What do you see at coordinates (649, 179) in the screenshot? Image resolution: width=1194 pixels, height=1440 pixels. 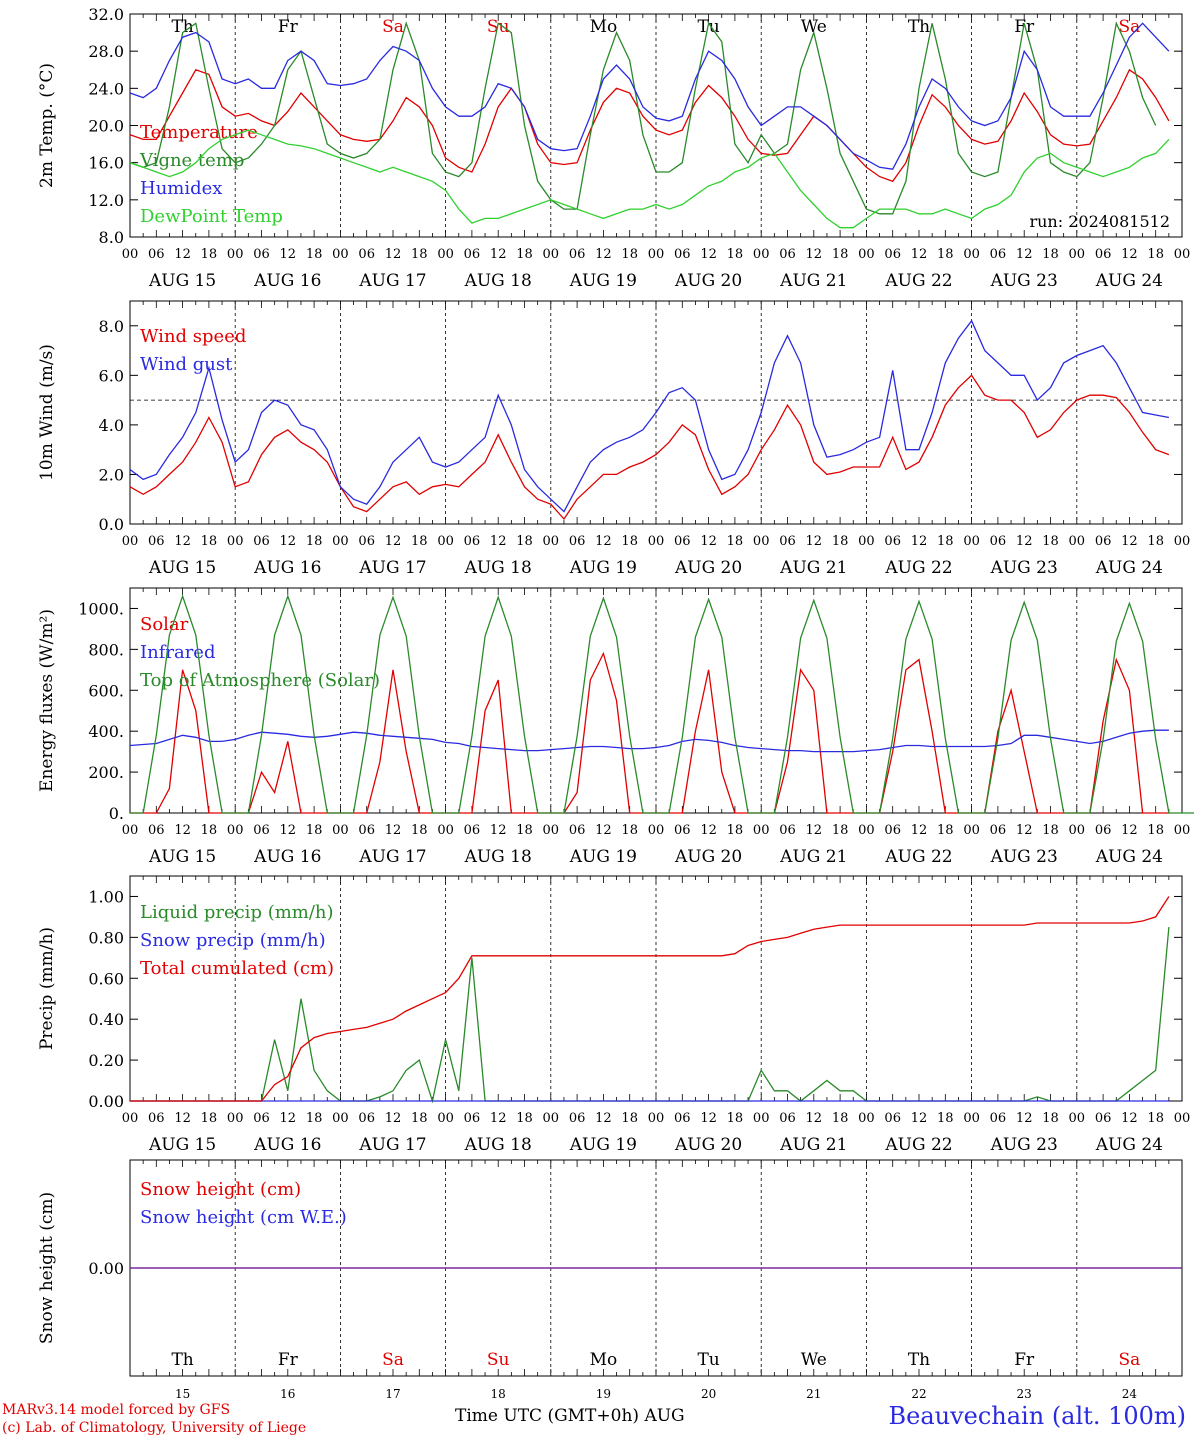 I see `series-line-dewpoint-temp` at bounding box center [649, 179].